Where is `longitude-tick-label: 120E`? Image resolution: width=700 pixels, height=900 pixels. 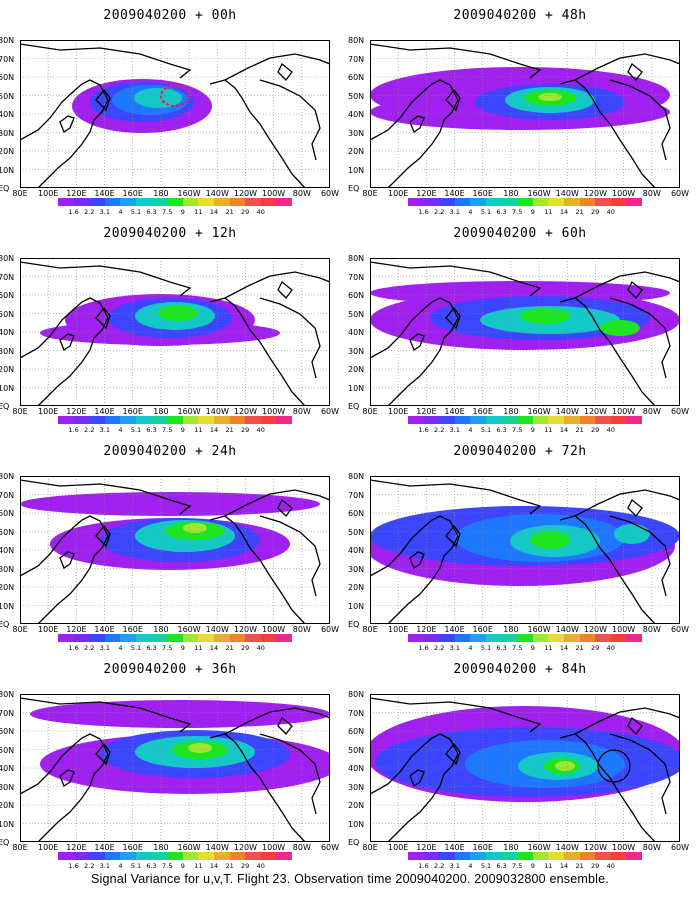
longitude-tick-label: 120E is located at coordinates (76, 847).